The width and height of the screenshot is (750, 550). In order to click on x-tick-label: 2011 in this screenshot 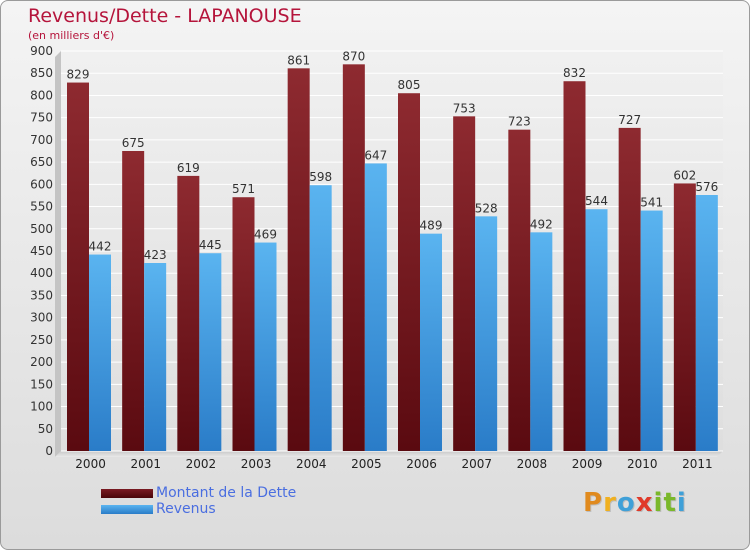, I will do `click(697, 464)`.